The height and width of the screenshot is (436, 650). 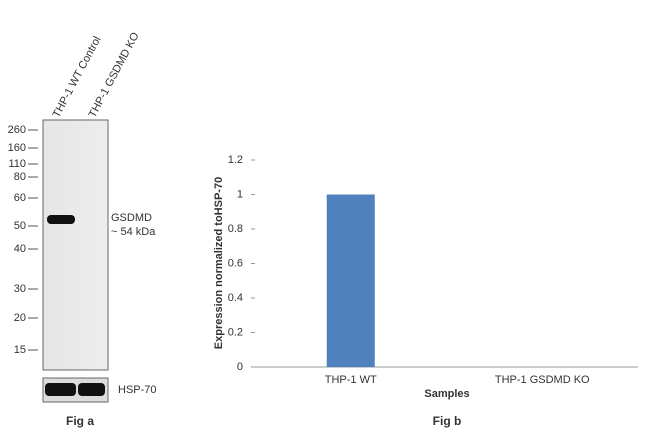 What do you see at coordinates (235, 229) in the screenshot?
I see `y-tick-label: 0.8` at bounding box center [235, 229].